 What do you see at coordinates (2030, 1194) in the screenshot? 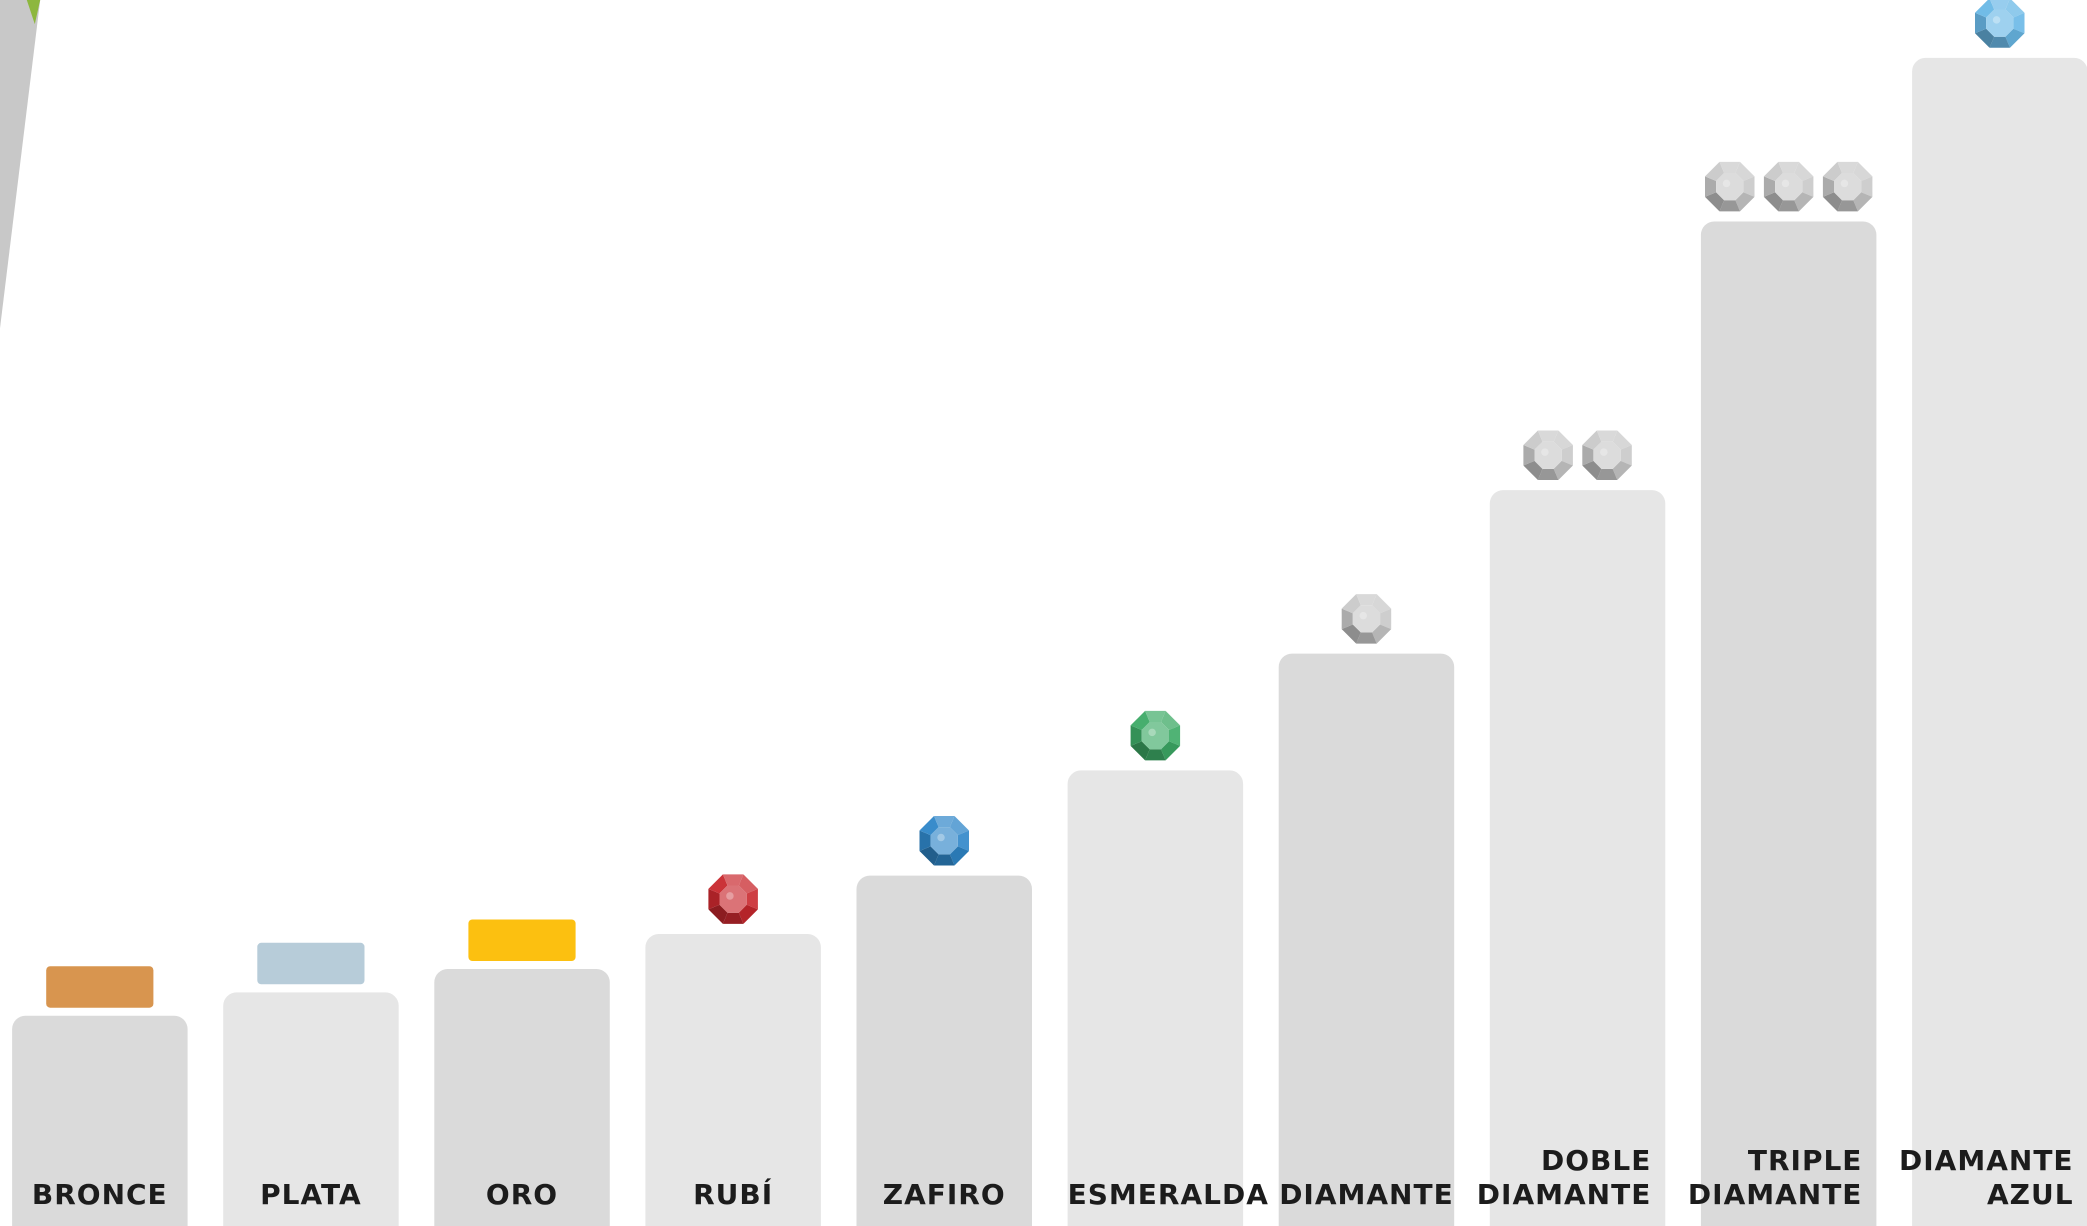
I see `category-label-line: AZUL` at bounding box center [2030, 1194].